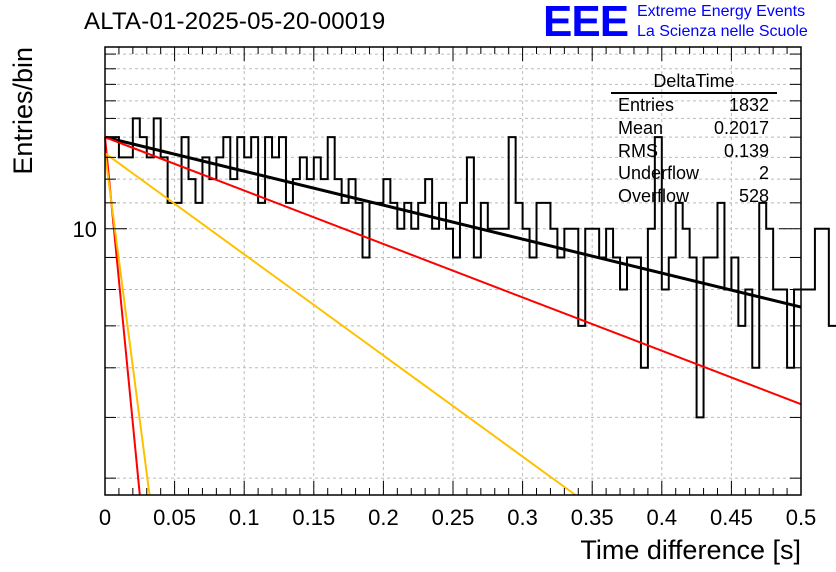 Image resolution: width=836 pixels, height=572 pixels. What do you see at coordinates (801, 517) in the screenshot?
I see `x-tick-label: 0.5` at bounding box center [801, 517].